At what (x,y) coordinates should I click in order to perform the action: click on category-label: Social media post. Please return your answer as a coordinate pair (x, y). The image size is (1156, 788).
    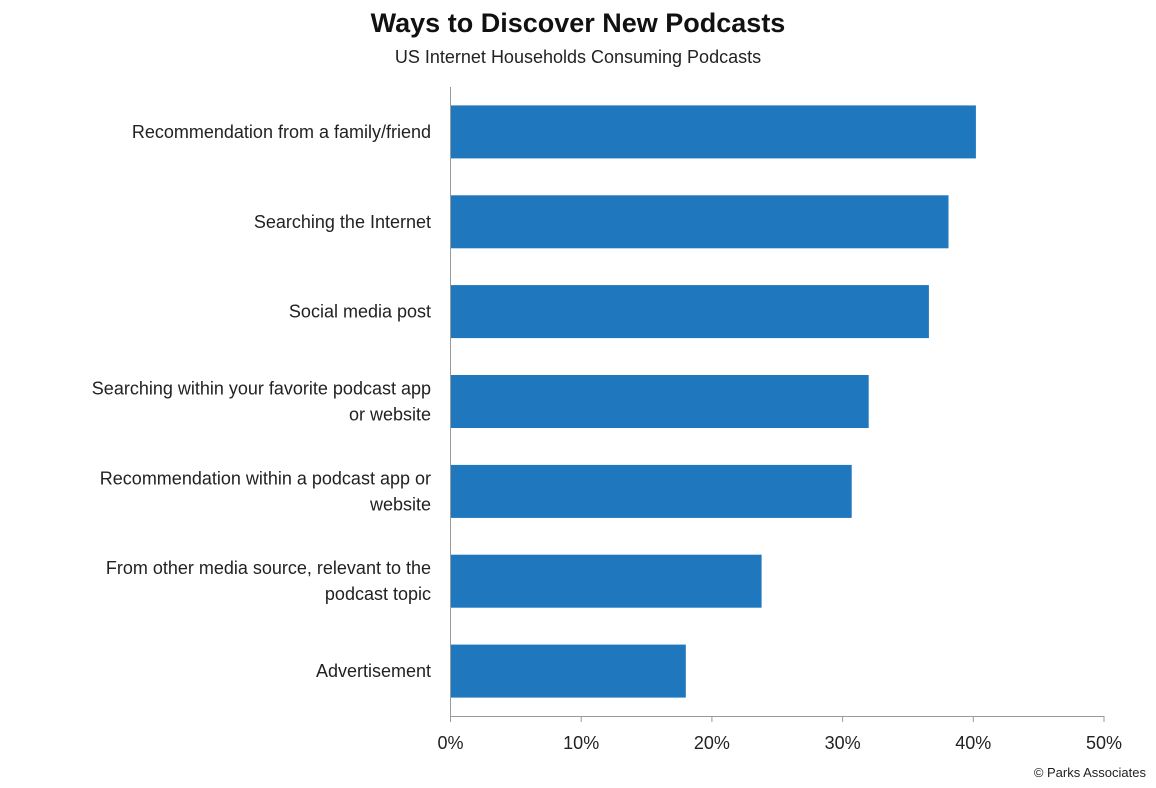
    Looking at the image, I should click on (360, 312).